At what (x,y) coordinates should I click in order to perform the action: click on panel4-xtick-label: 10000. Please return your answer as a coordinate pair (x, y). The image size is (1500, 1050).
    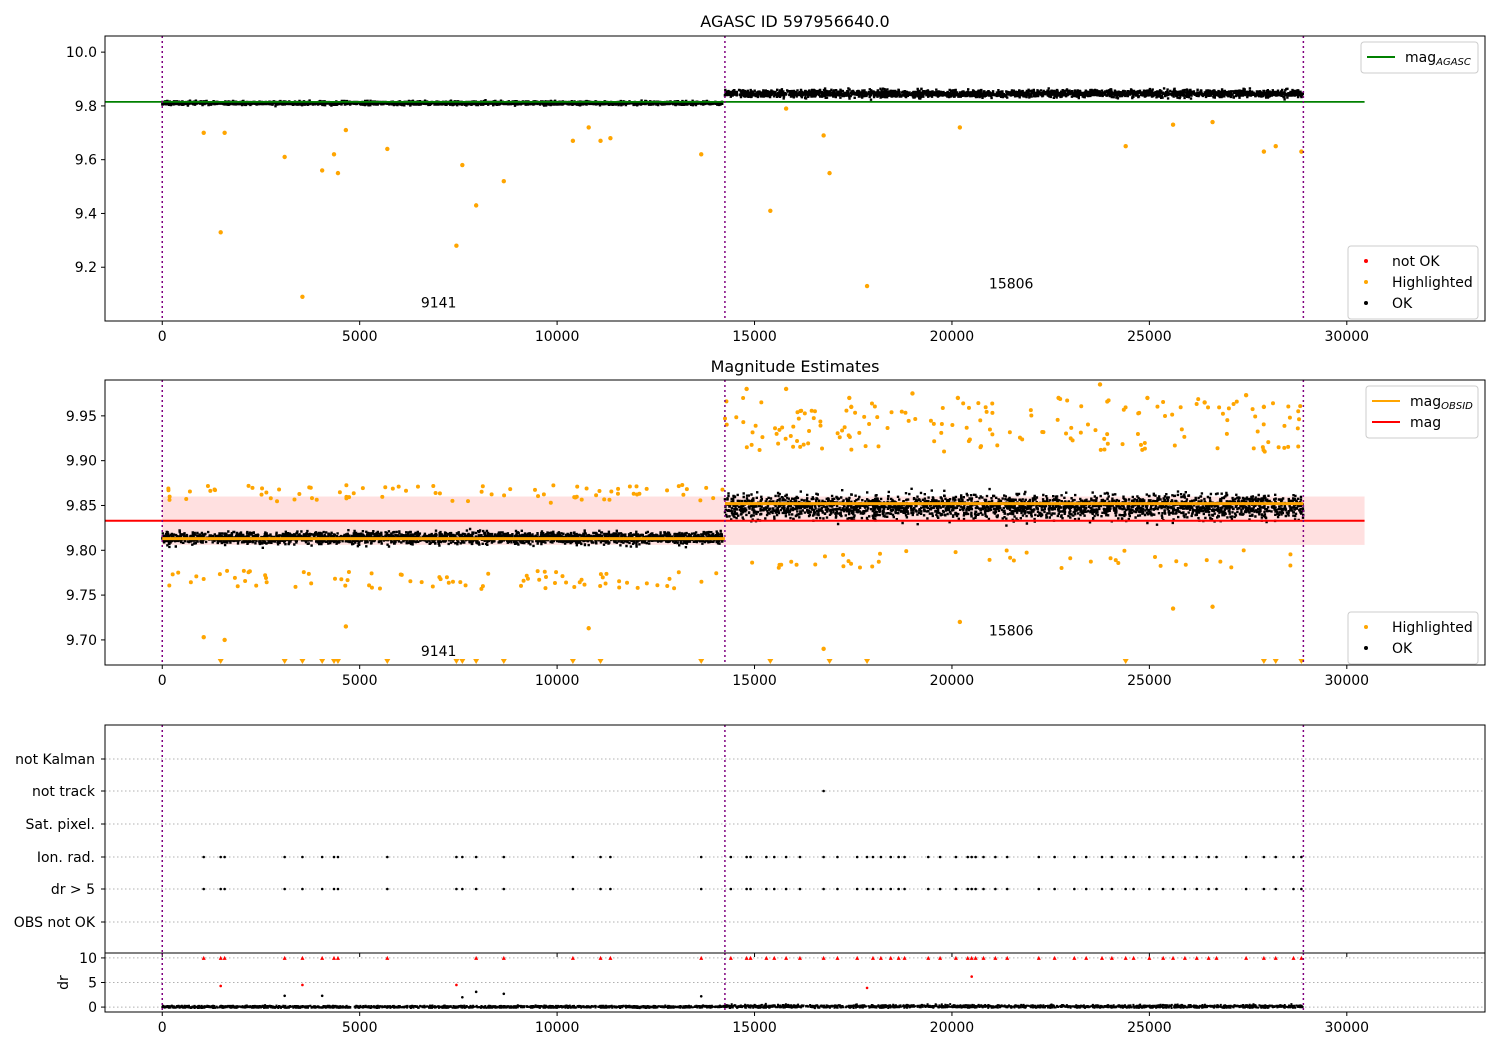
    Looking at the image, I should click on (557, 1028).